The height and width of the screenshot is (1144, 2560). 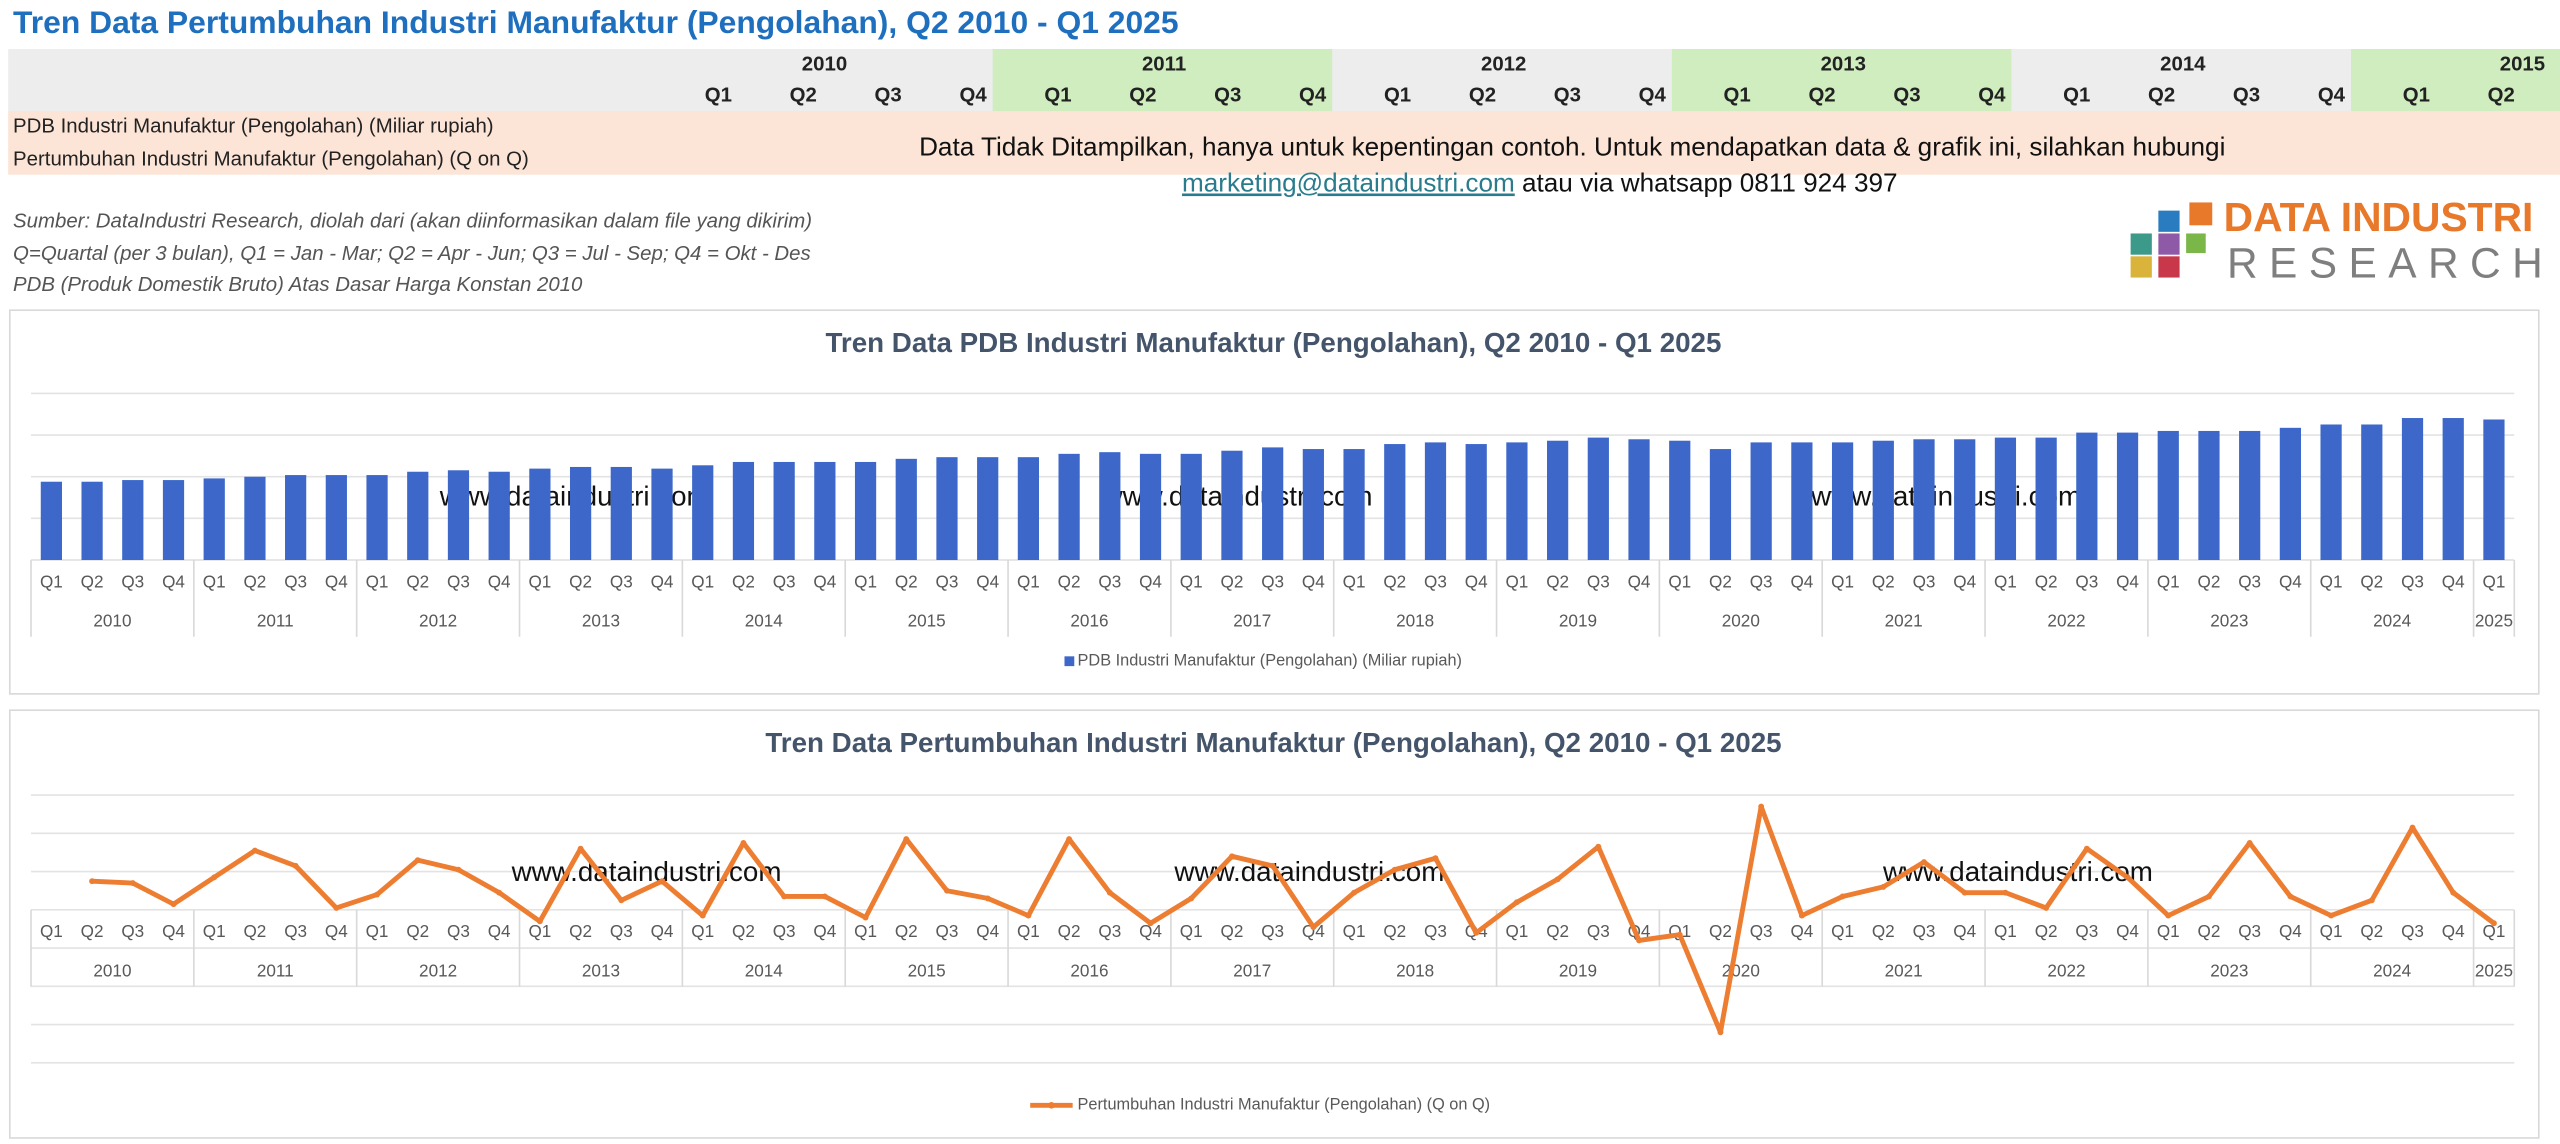 I want to click on x-group-label: 2017, so click(x=1252, y=621).